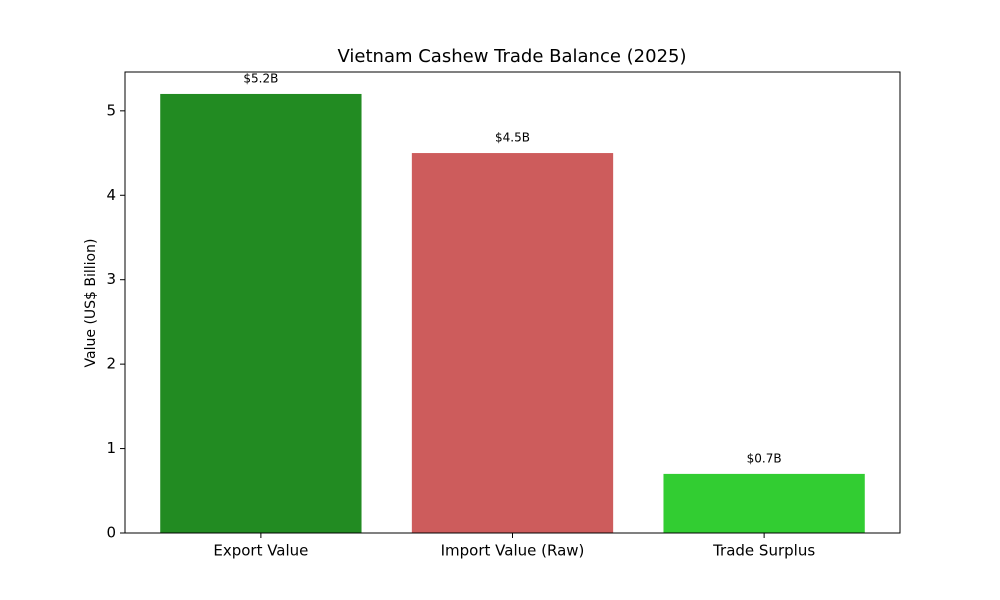  What do you see at coordinates (513, 551) in the screenshot?
I see `x-tick-label: Import Value (Raw)` at bounding box center [513, 551].